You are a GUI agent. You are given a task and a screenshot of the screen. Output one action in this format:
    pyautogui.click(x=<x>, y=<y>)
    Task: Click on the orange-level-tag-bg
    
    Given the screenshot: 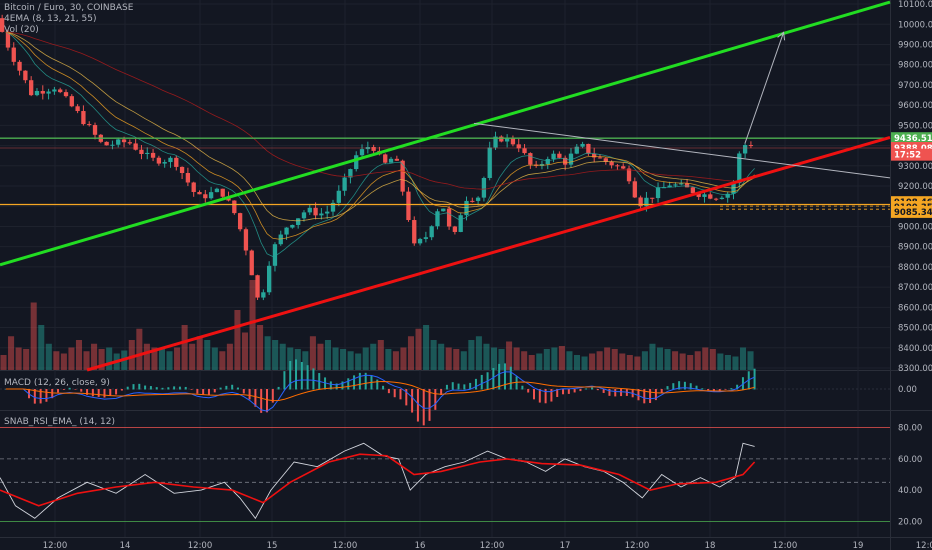 What is the action you would take?
    pyautogui.click(x=911, y=211)
    